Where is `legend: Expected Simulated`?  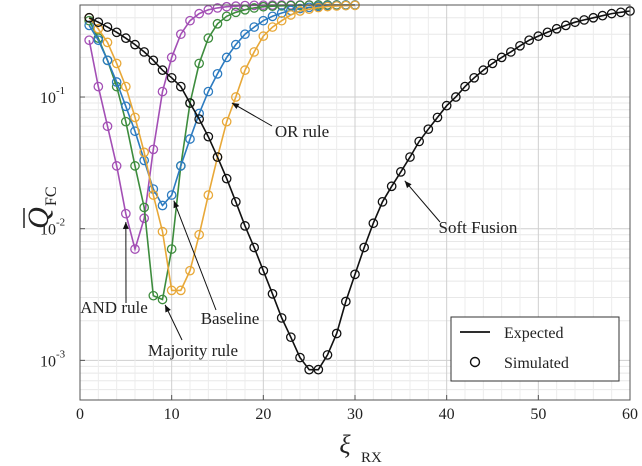
legend: Expected Simulated is located at coordinates (535, 349).